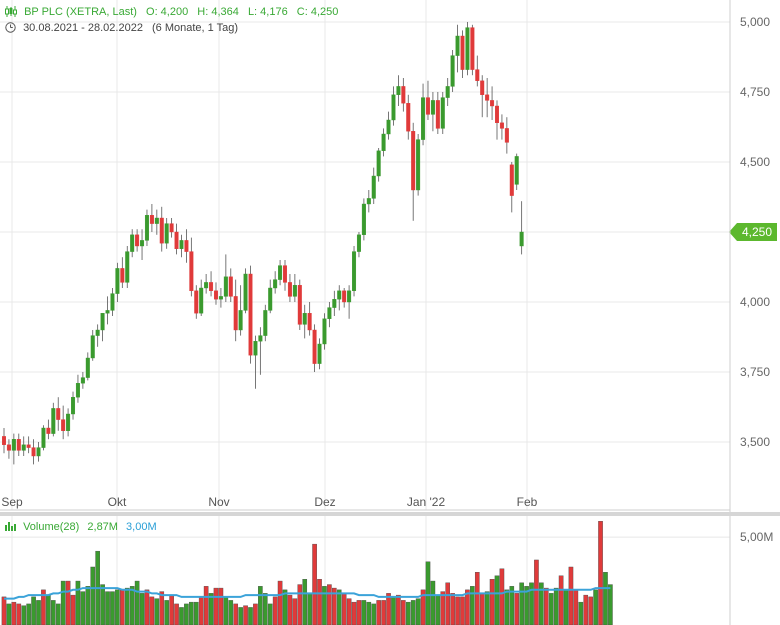 The height and width of the screenshot is (625, 780). What do you see at coordinates (80, 12) in the screenshot?
I see `instrument-name: BP PLC (XETRA, Last)` at bounding box center [80, 12].